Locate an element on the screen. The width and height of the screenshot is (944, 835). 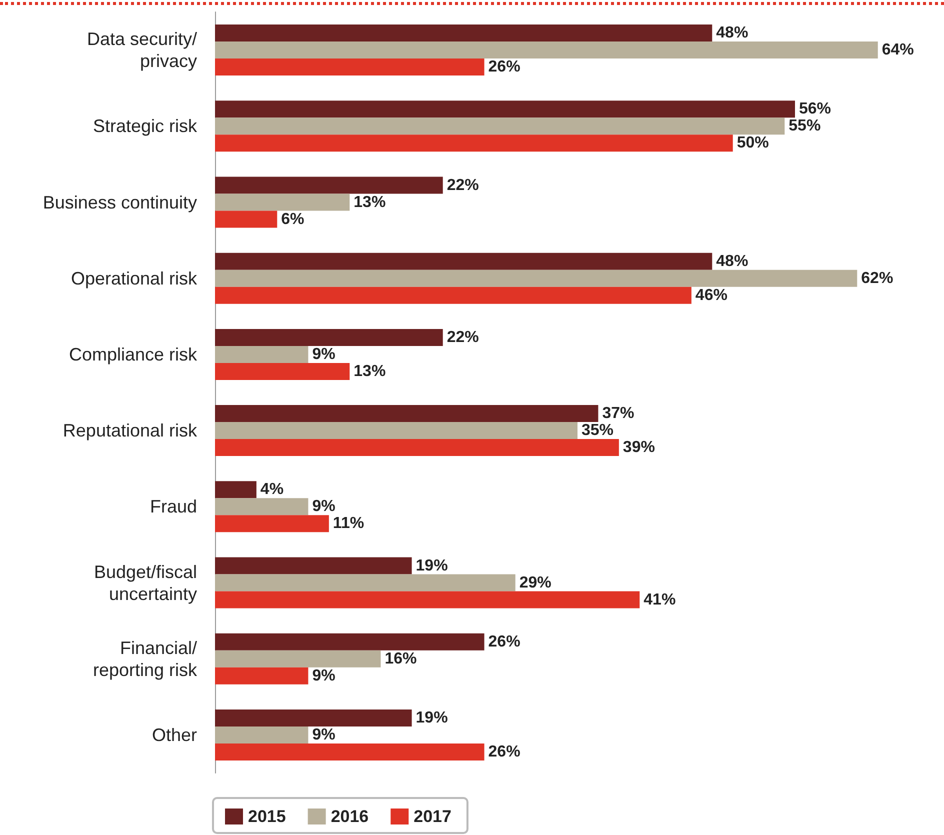
data-label: 39% is located at coordinates (638, 447).